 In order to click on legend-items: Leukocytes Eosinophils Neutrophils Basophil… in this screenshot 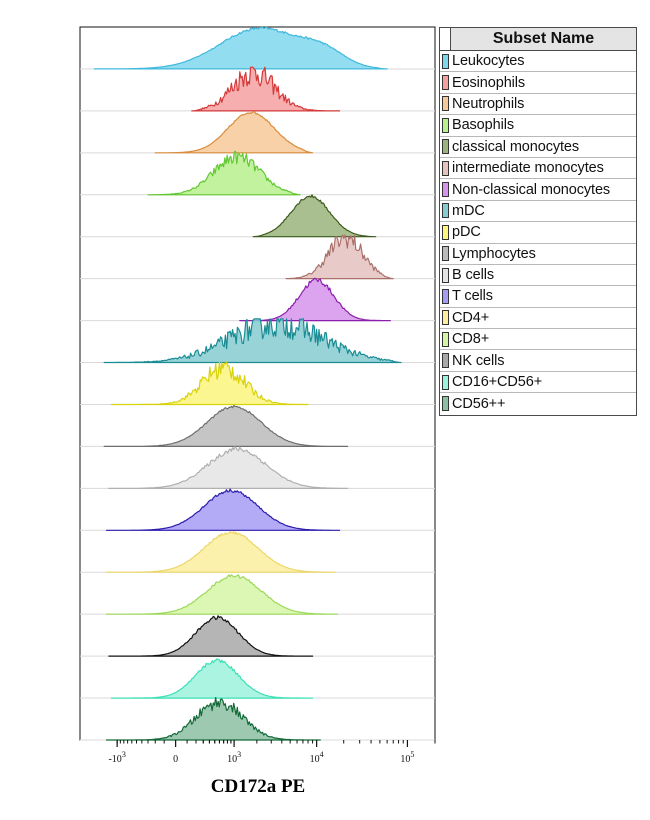, I will do `click(538, 233)`.